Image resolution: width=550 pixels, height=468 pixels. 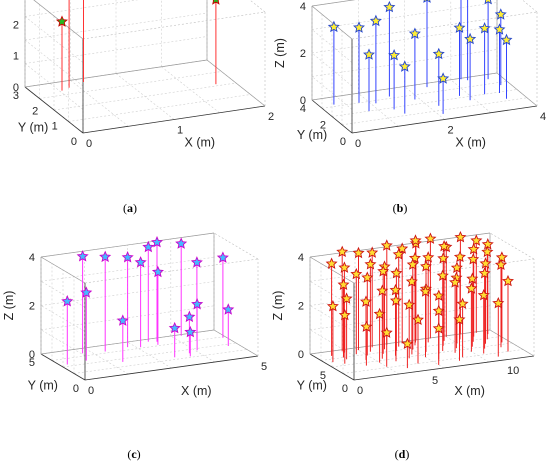 What do you see at coordinates (323, 376) in the screenshot?
I see `y-tick-label: 5` at bounding box center [323, 376].